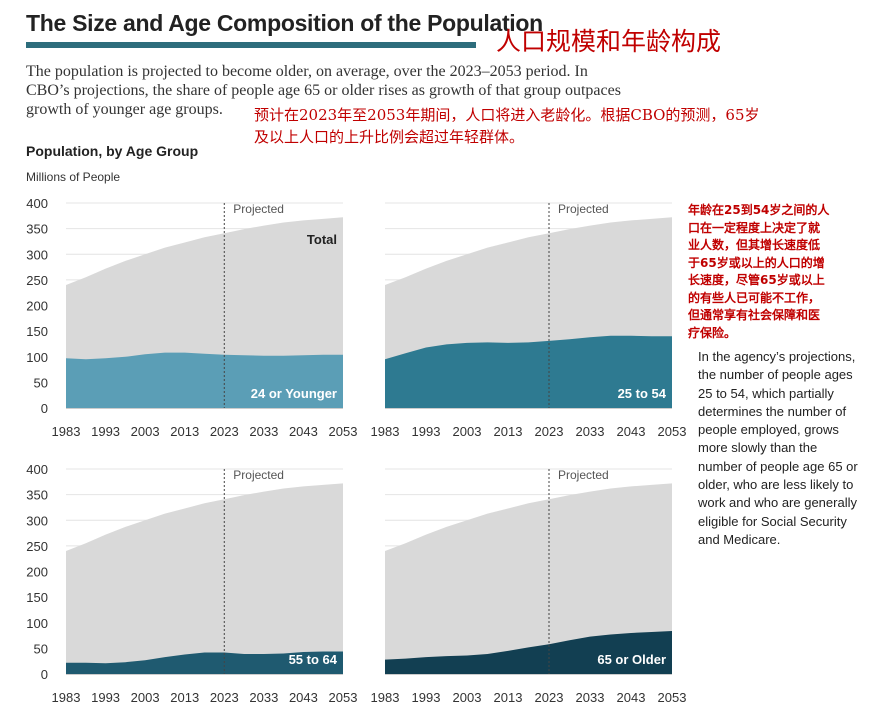  What do you see at coordinates (112, 151) in the screenshot?
I see `figure-title: Population, by Age Group` at bounding box center [112, 151].